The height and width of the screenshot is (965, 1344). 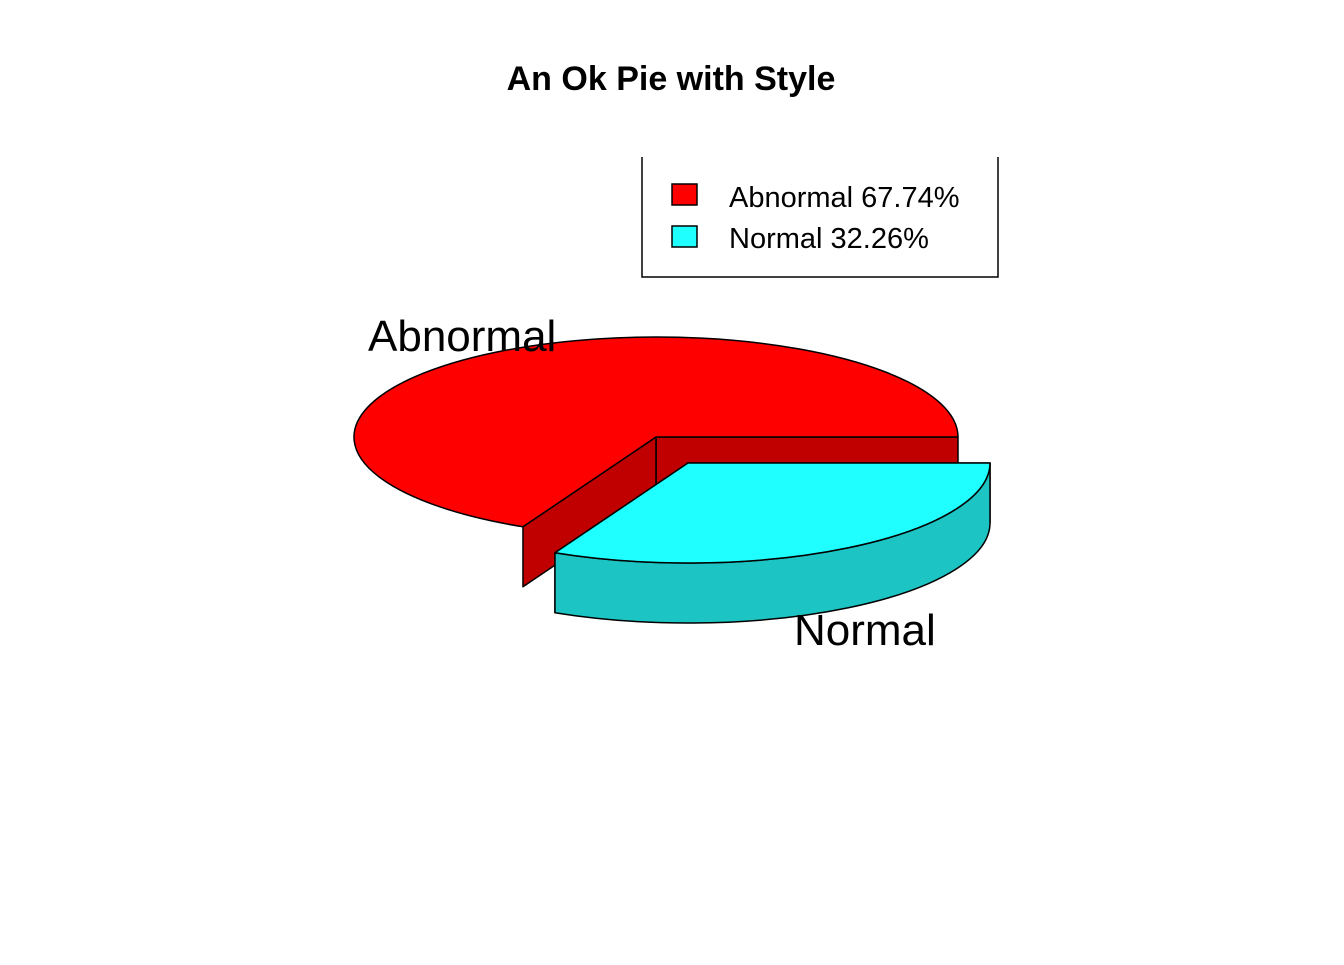 I want to click on slice-label-normal: Normal, so click(x=865, y=630).